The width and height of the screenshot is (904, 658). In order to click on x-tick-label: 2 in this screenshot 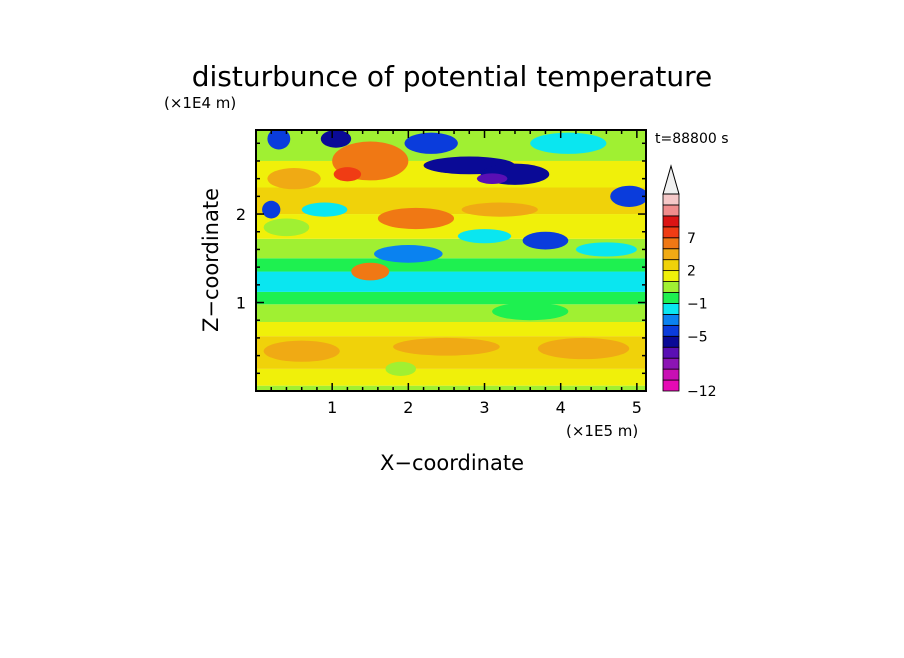, I will do `click(408, 407)`.